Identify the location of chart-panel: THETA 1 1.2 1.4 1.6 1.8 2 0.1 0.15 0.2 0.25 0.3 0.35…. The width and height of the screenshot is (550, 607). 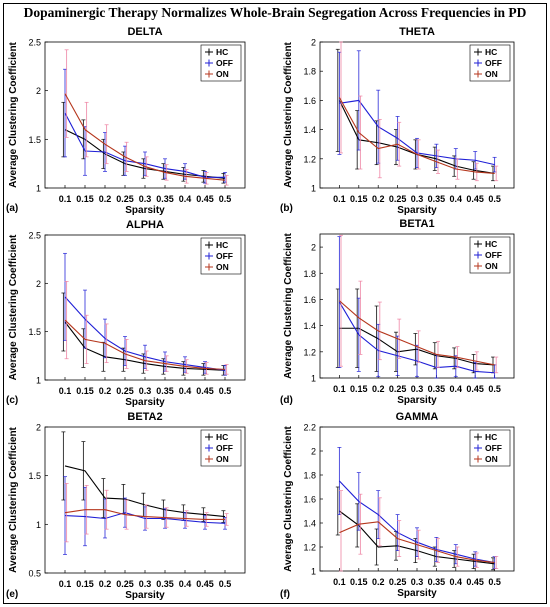
(397, 121).